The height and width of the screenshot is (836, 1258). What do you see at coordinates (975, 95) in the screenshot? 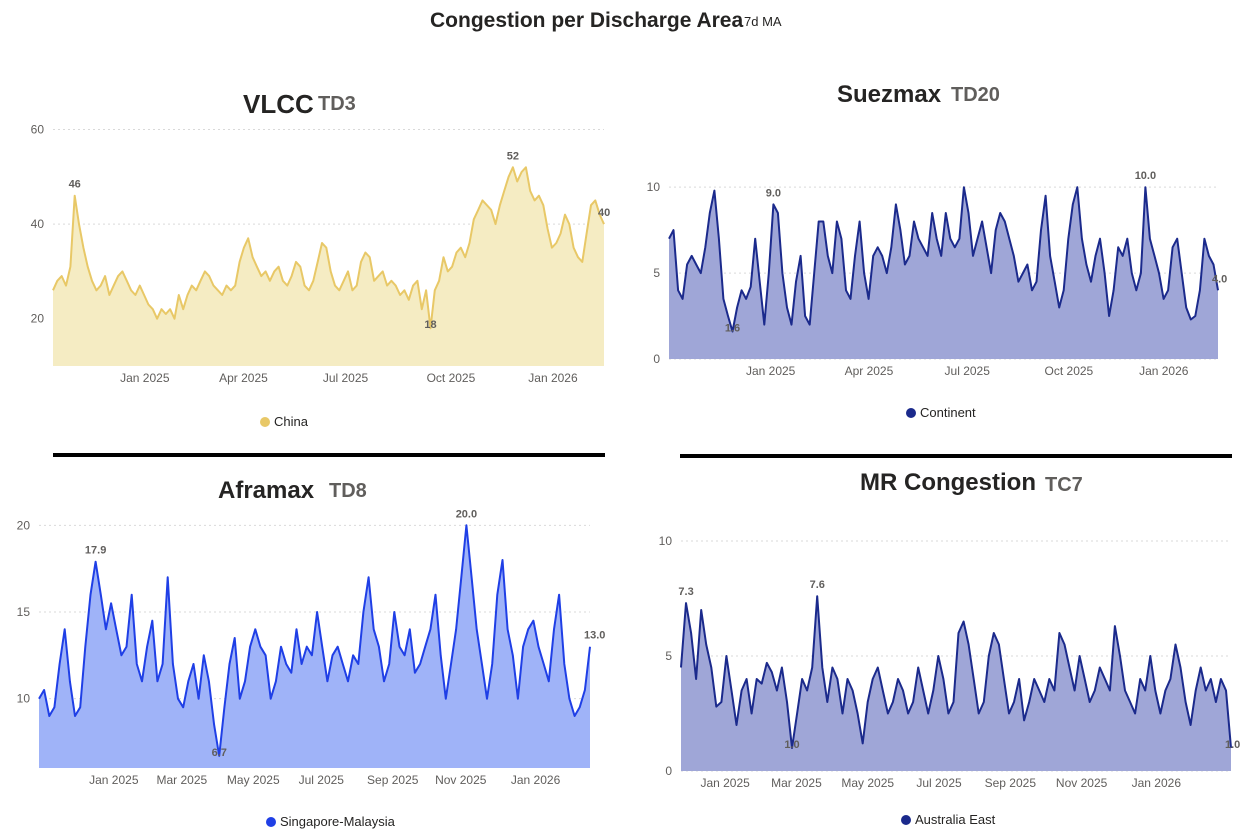
I see `chart-code-suezmax: TD20` at bounding box center [975, 95].